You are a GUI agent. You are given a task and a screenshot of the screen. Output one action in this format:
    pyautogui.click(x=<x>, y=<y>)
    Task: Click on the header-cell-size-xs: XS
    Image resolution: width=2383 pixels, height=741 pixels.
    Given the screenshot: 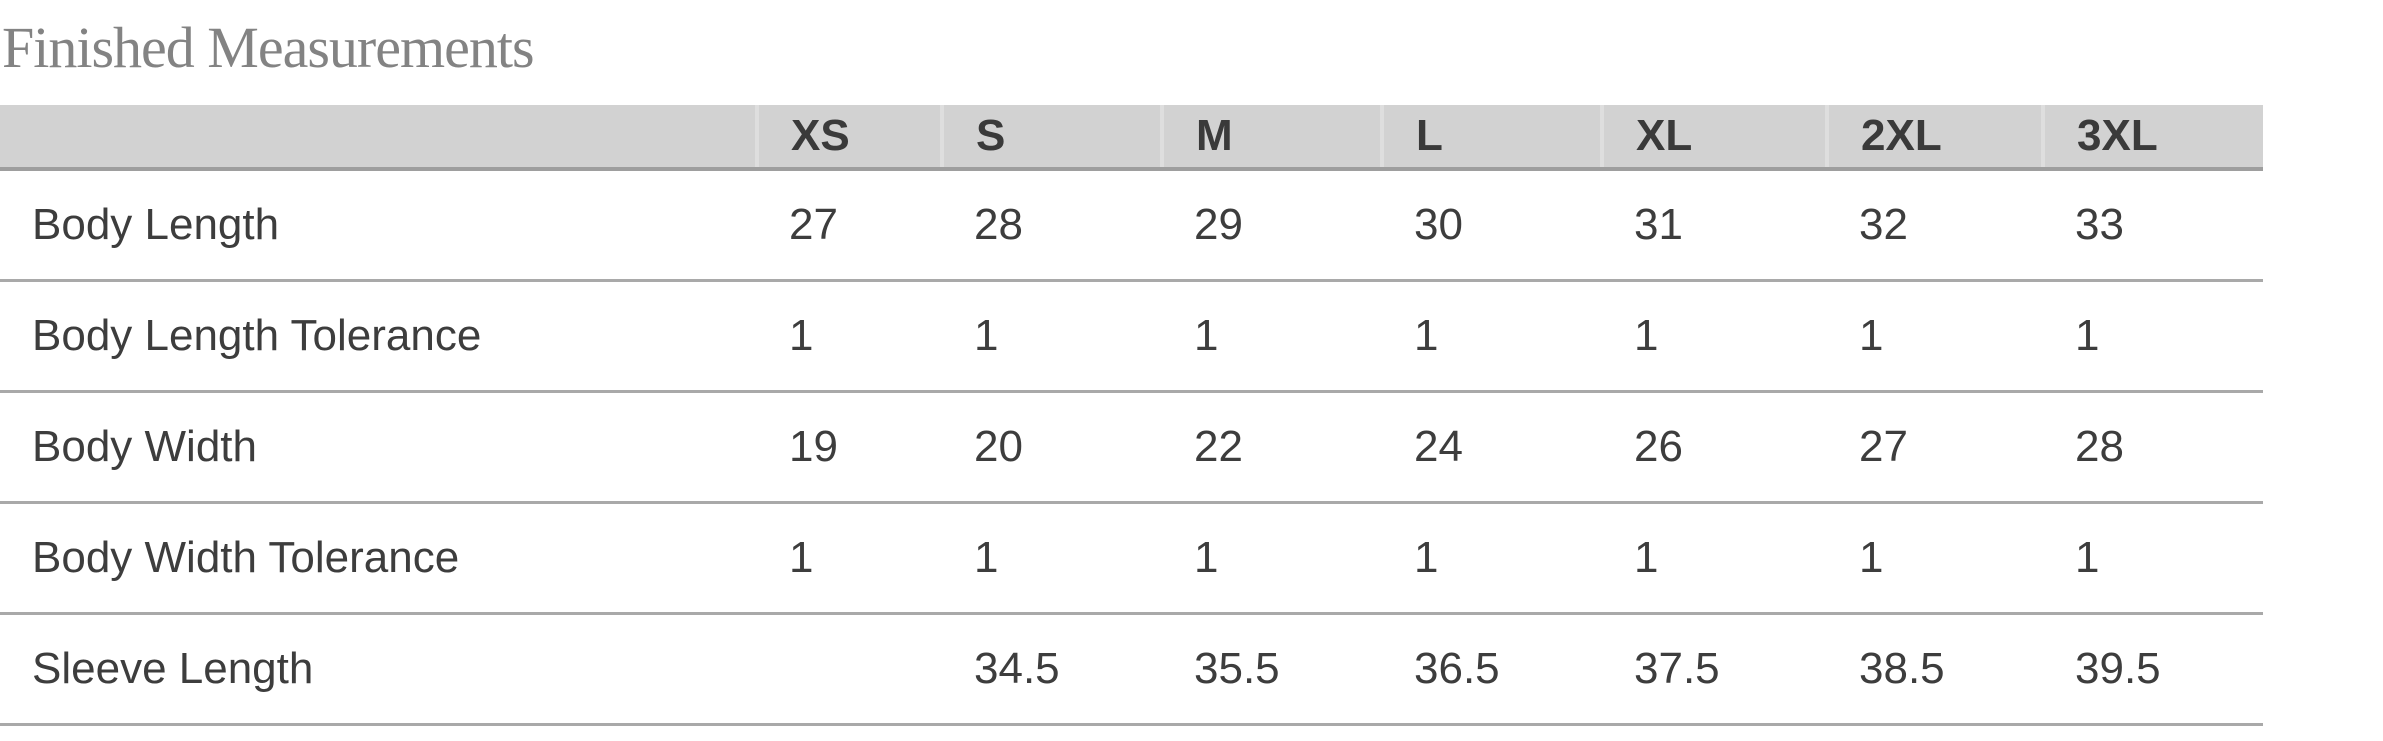 What is the action you would take?
    pyautogui.click(x=848, y=138)
    